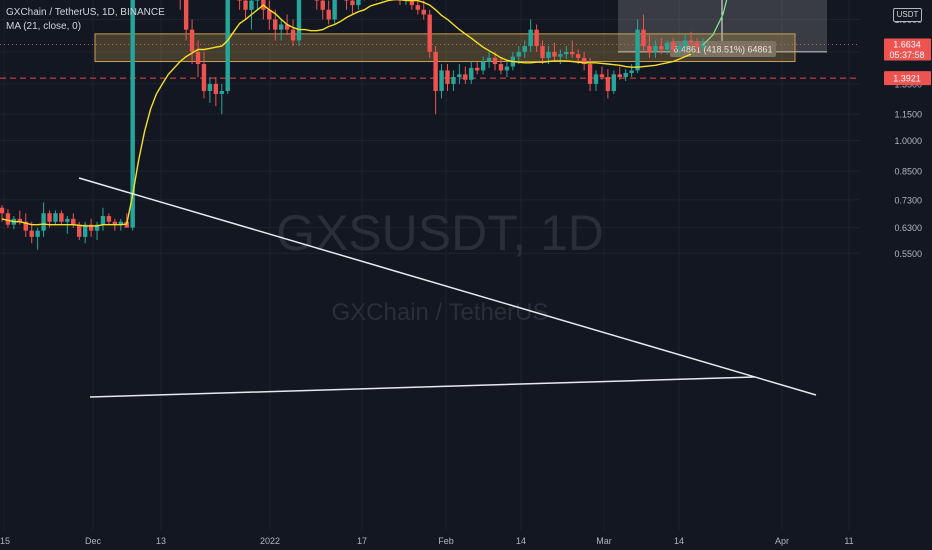  What do you see at coordinates (908, 228) in the screenshot?
I see `price-tick-label: 0.6300` at bounding box center [908, 228].